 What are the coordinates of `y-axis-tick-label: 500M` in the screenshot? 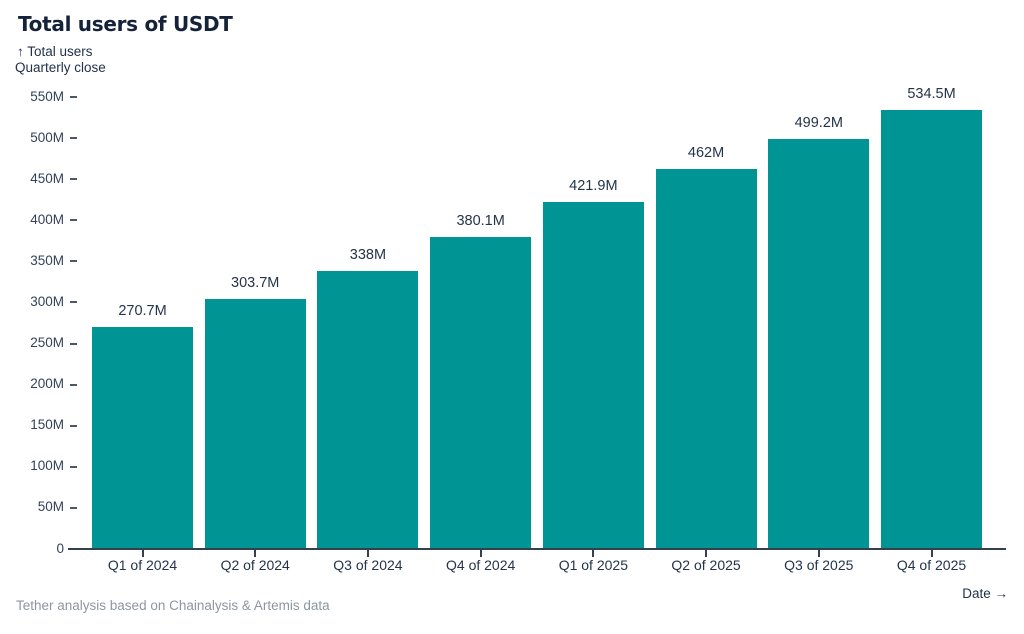 It's located at (47, 137).